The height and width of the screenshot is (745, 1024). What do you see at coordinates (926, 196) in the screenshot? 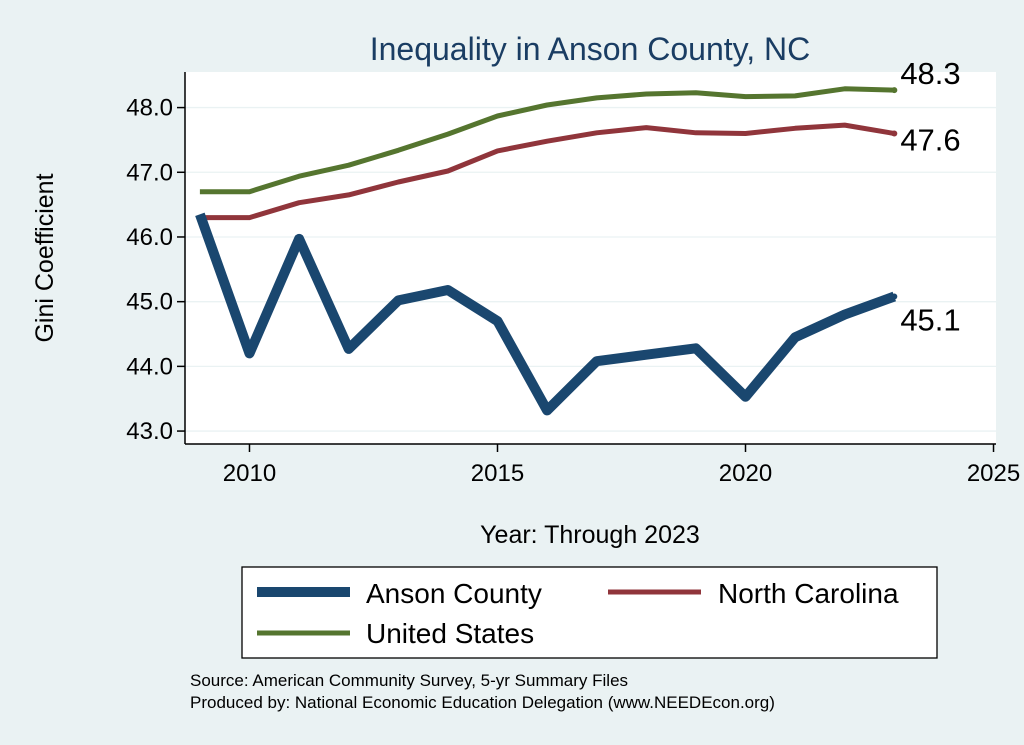
I see `series-end-labels: 48.3 47.6 45.1` at bounding box center [926, 196].